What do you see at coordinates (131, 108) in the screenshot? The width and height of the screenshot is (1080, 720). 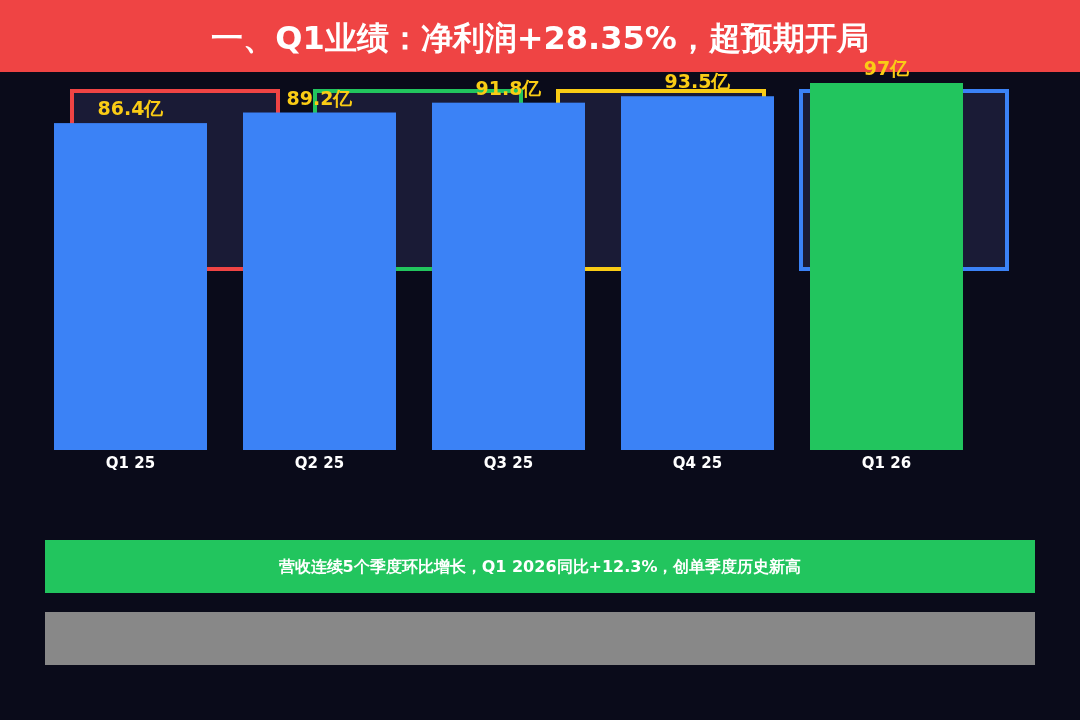 I see `data-label: 86.4亿` at bounding box center [131, 108].